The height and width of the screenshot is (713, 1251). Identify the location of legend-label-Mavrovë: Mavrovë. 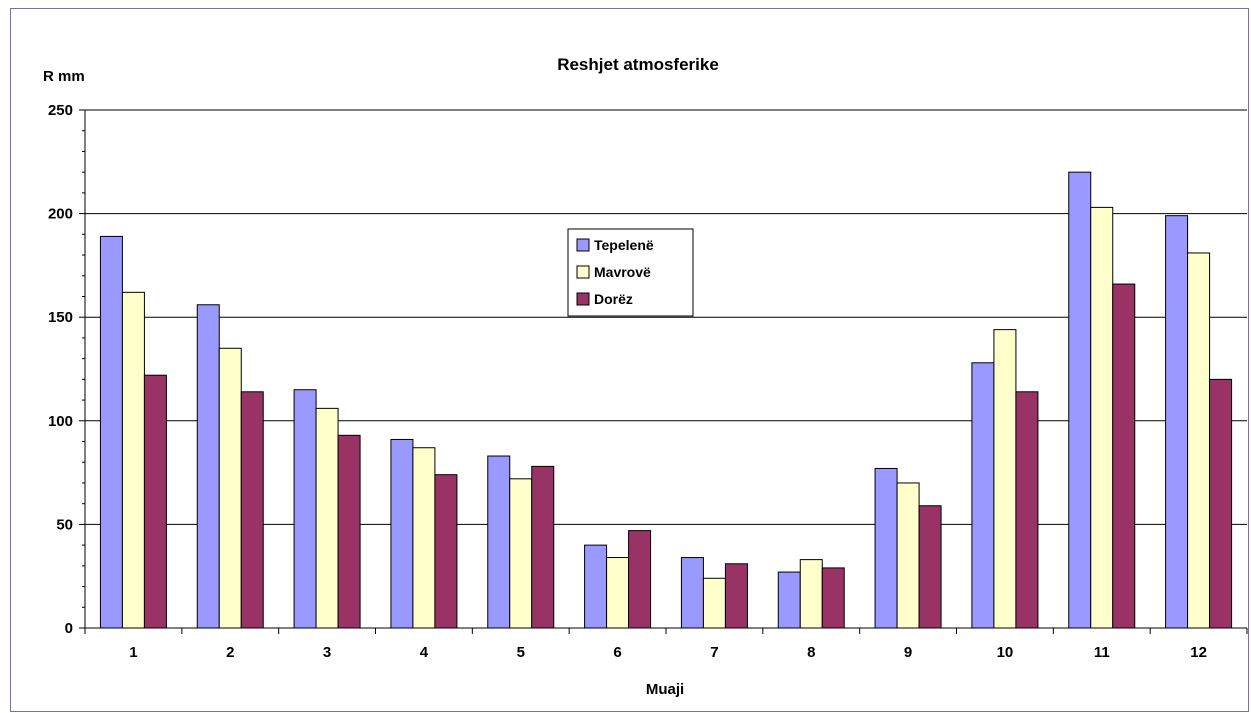
(622, 272).